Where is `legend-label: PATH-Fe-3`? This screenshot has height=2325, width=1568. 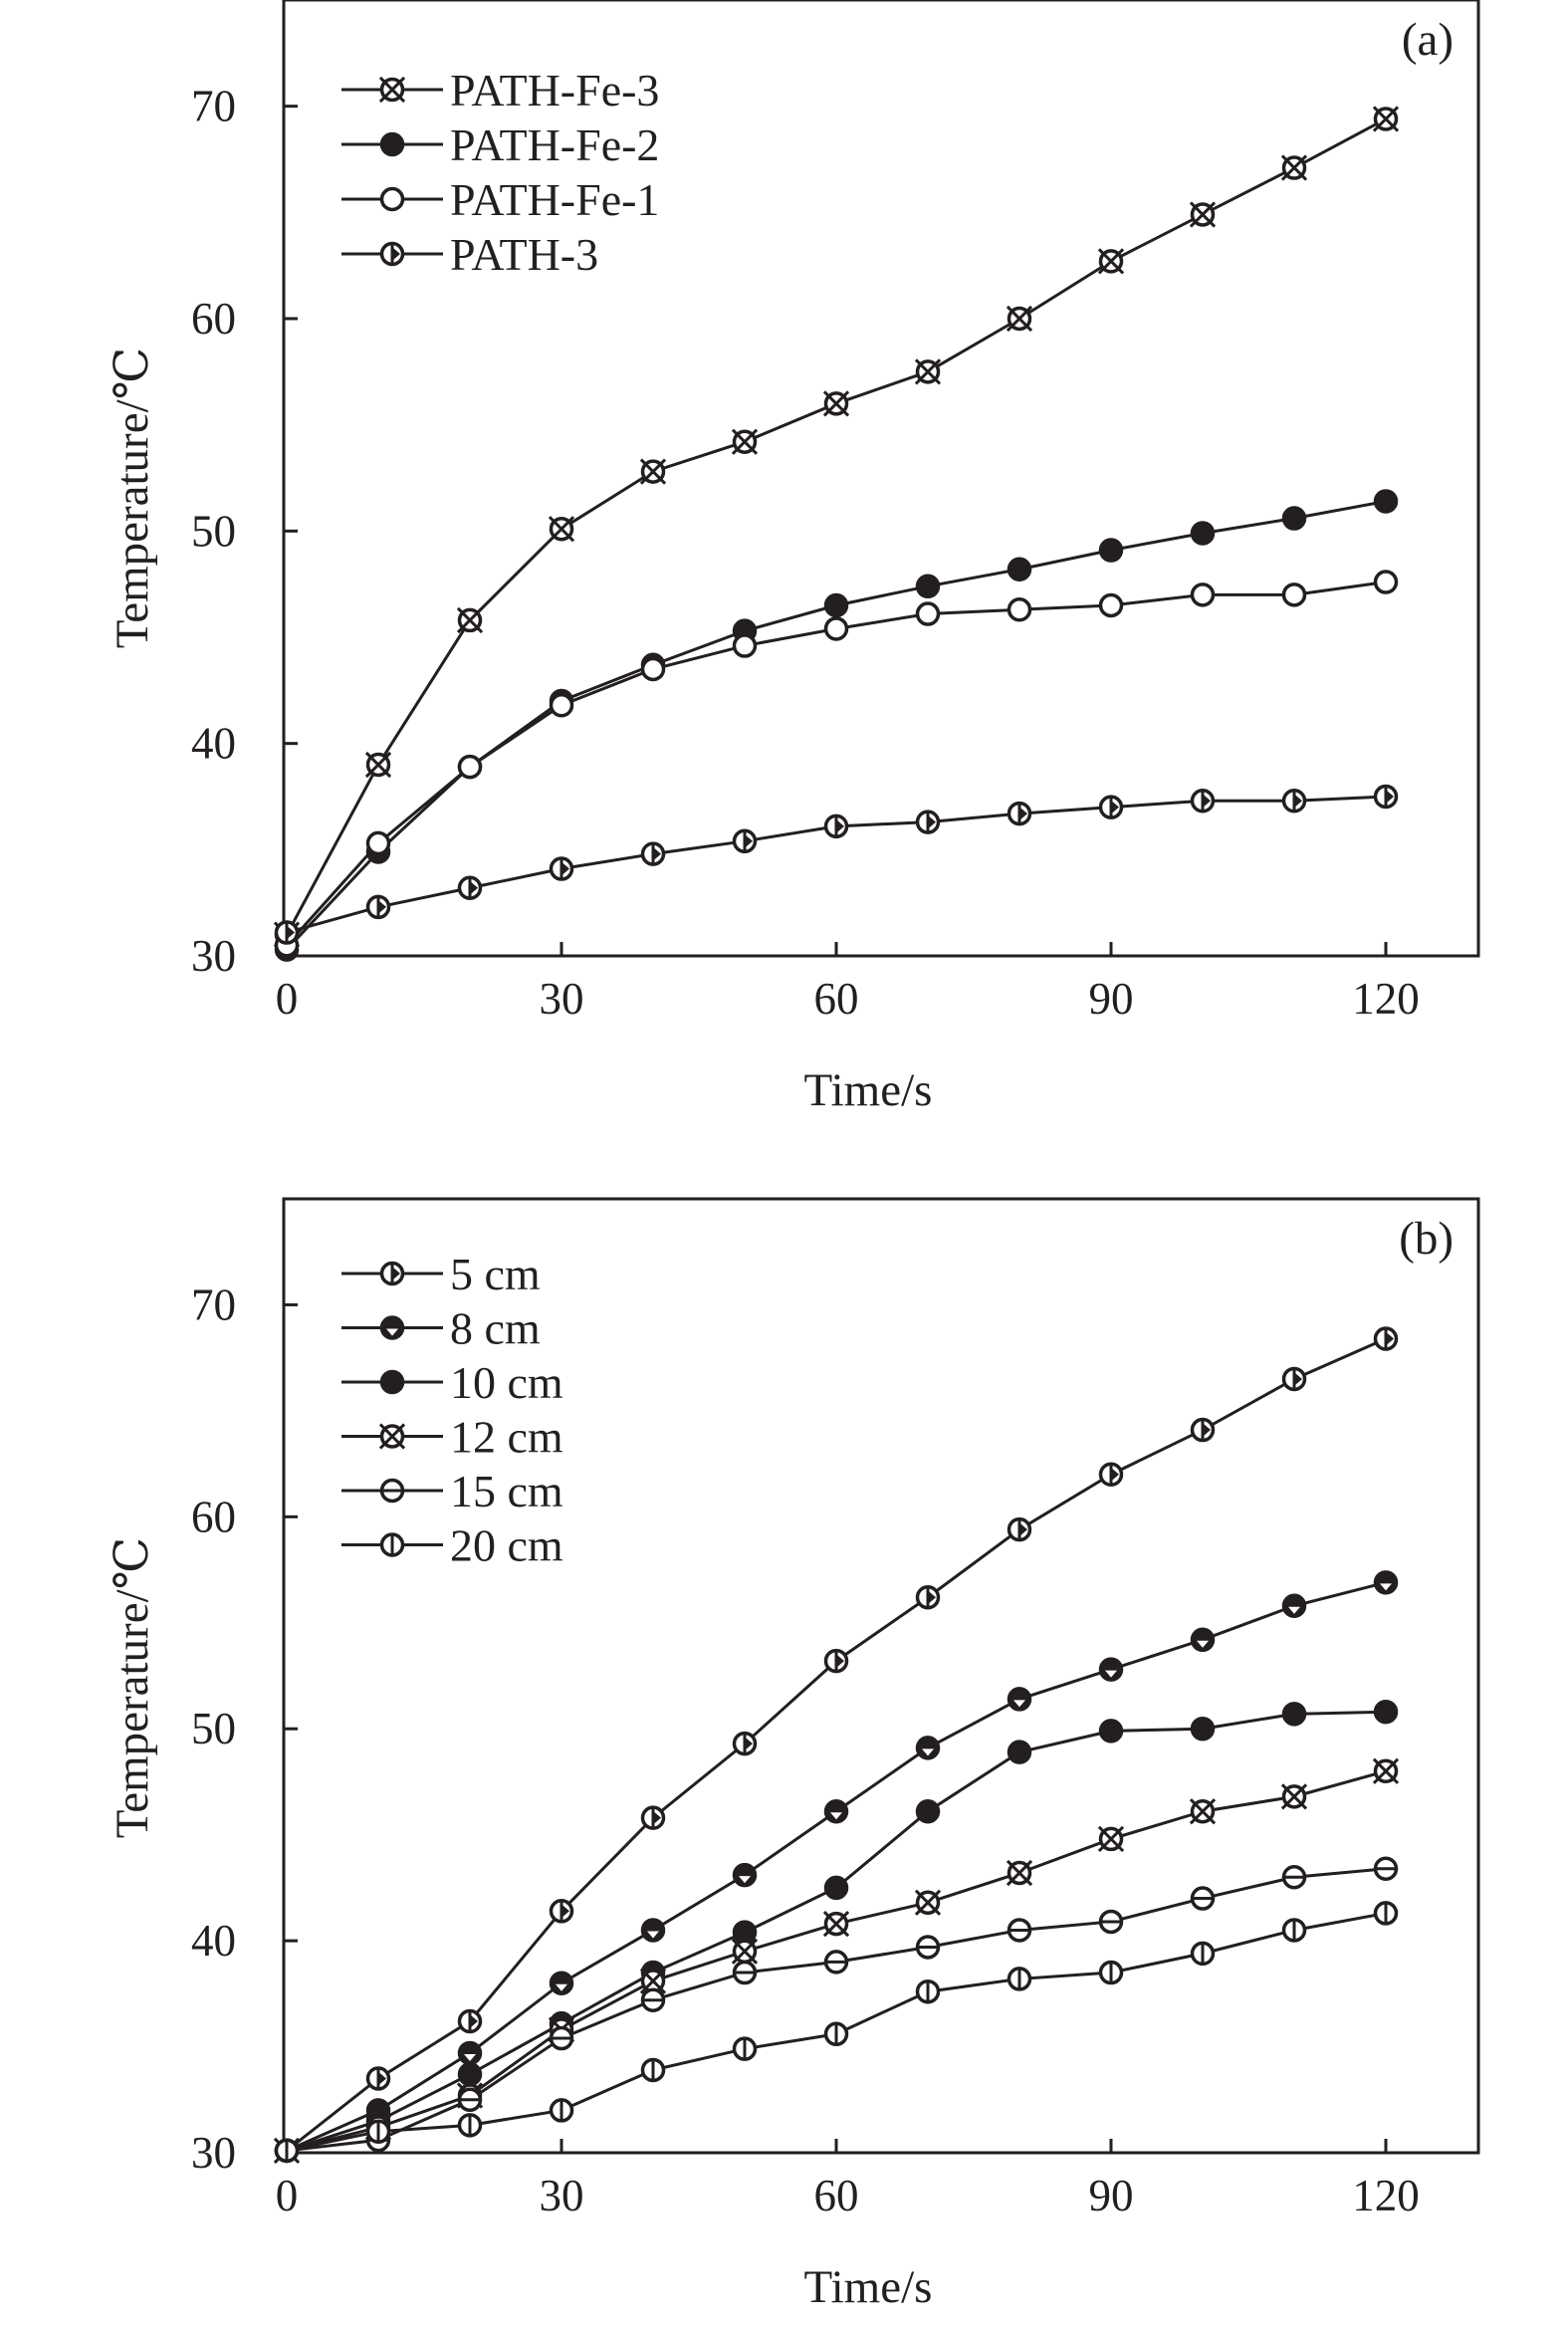
legend-label: PATH-Fe-3 is located at coordinates (554, 90).